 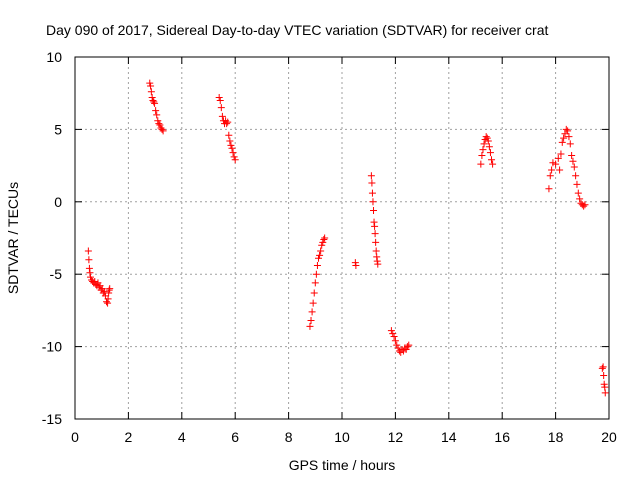 I want to click on x-tick-label: 2, so click(x=129, y=437).